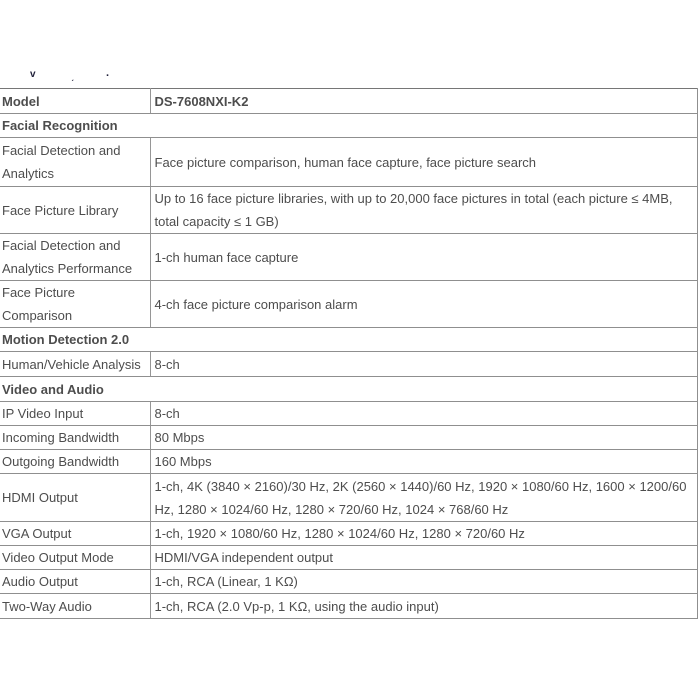 This screenshot has height=700, width=700. What do you see at coordinates (75, 557) in the screenshot?
I see `row-label: Video Output Mode` at bounding box center [75, 557].